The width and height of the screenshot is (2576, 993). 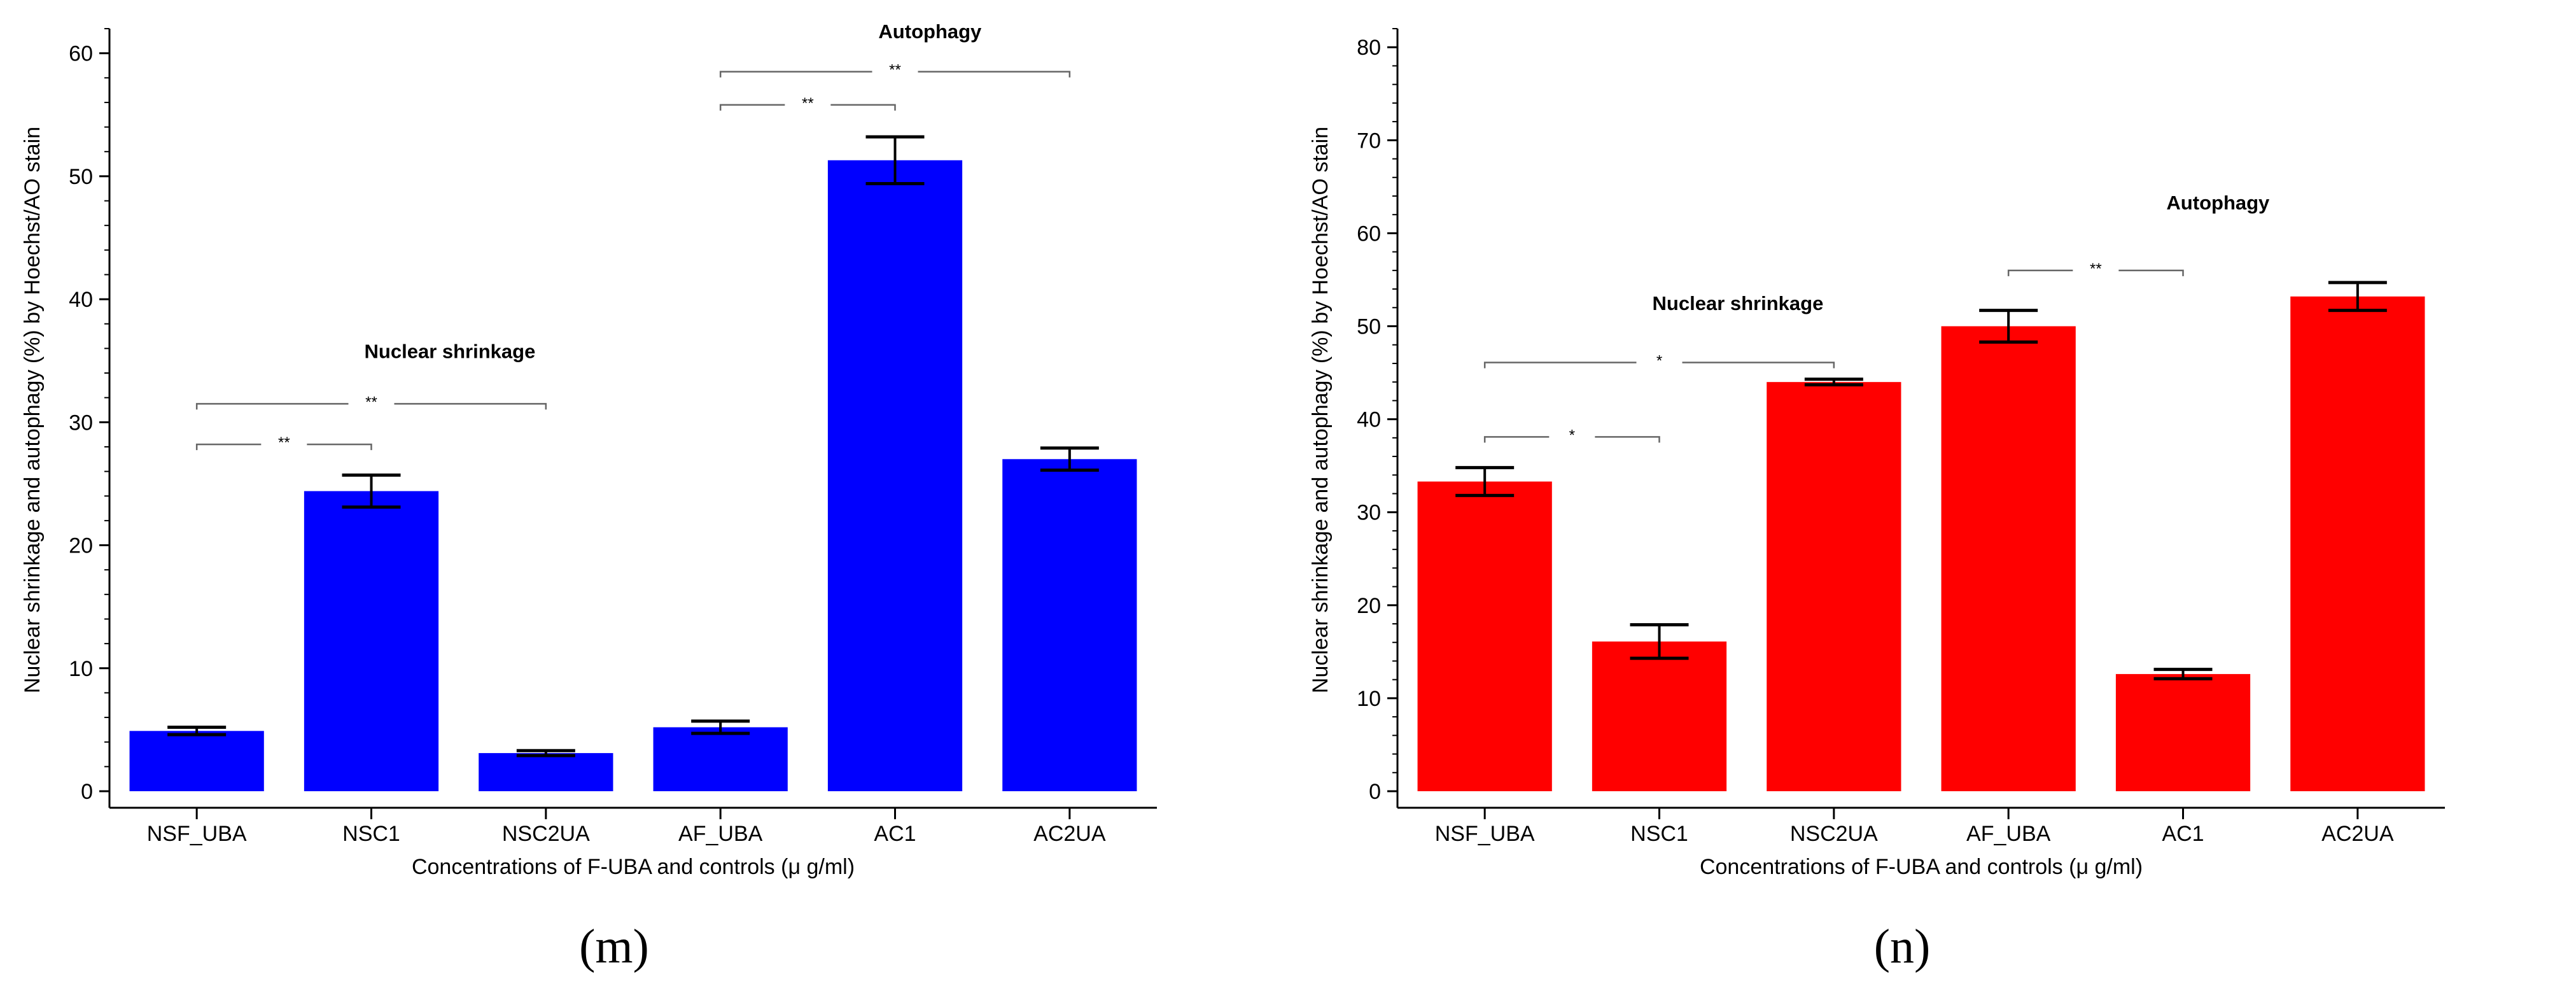 I want to click on panel-label: (m), so click(x=614, y=946).